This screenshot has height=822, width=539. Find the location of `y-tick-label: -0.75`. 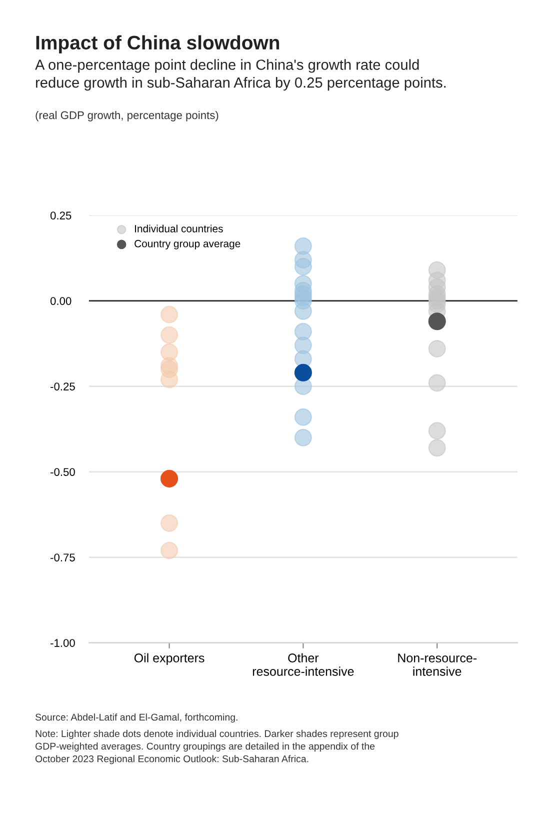

y-tick-label: -0.75 is located at coordinates (62, 558).